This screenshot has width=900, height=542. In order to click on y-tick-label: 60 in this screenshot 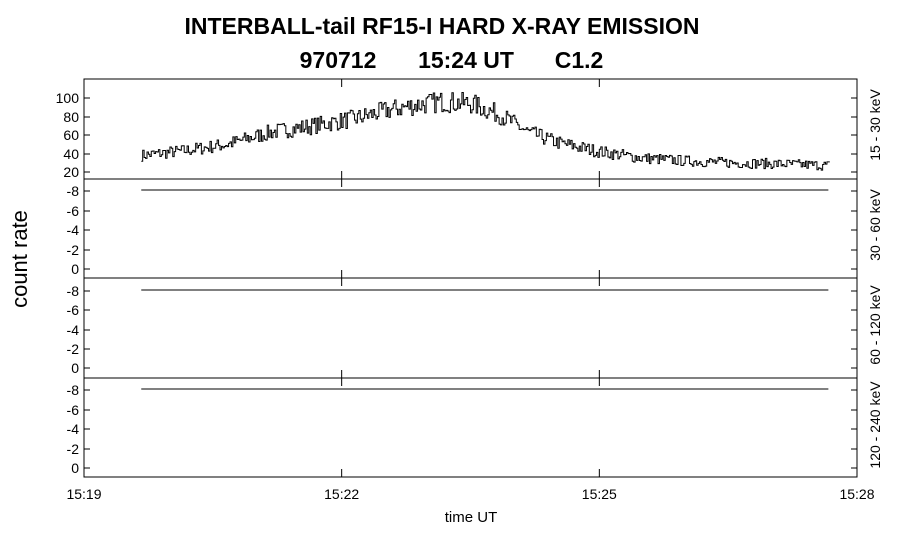, I will do `click(71, 135)`.